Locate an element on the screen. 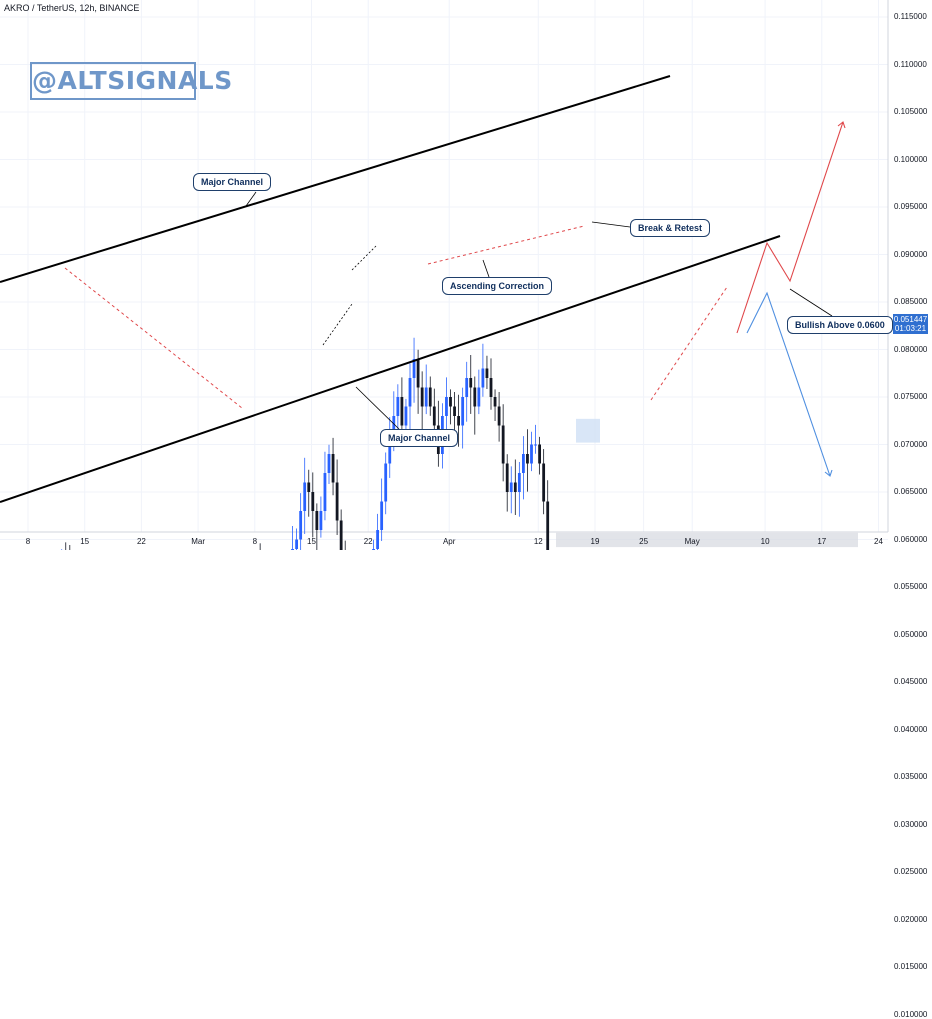 The width and height of the screenshot is (932, 1019). price-tick-label: 0.105000 is located at coordinates (911, 111).